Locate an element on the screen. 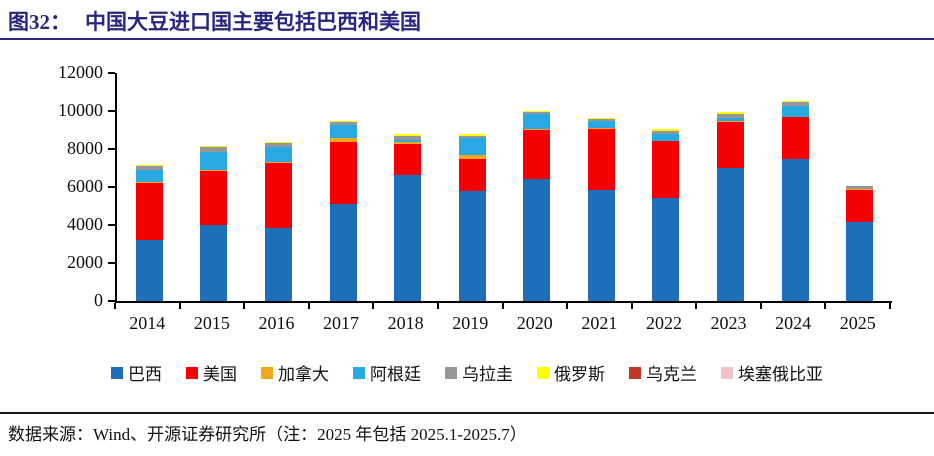 This screenshot has height=456, width=934. segment-usa-2017 is located at coordinates (343, 173).